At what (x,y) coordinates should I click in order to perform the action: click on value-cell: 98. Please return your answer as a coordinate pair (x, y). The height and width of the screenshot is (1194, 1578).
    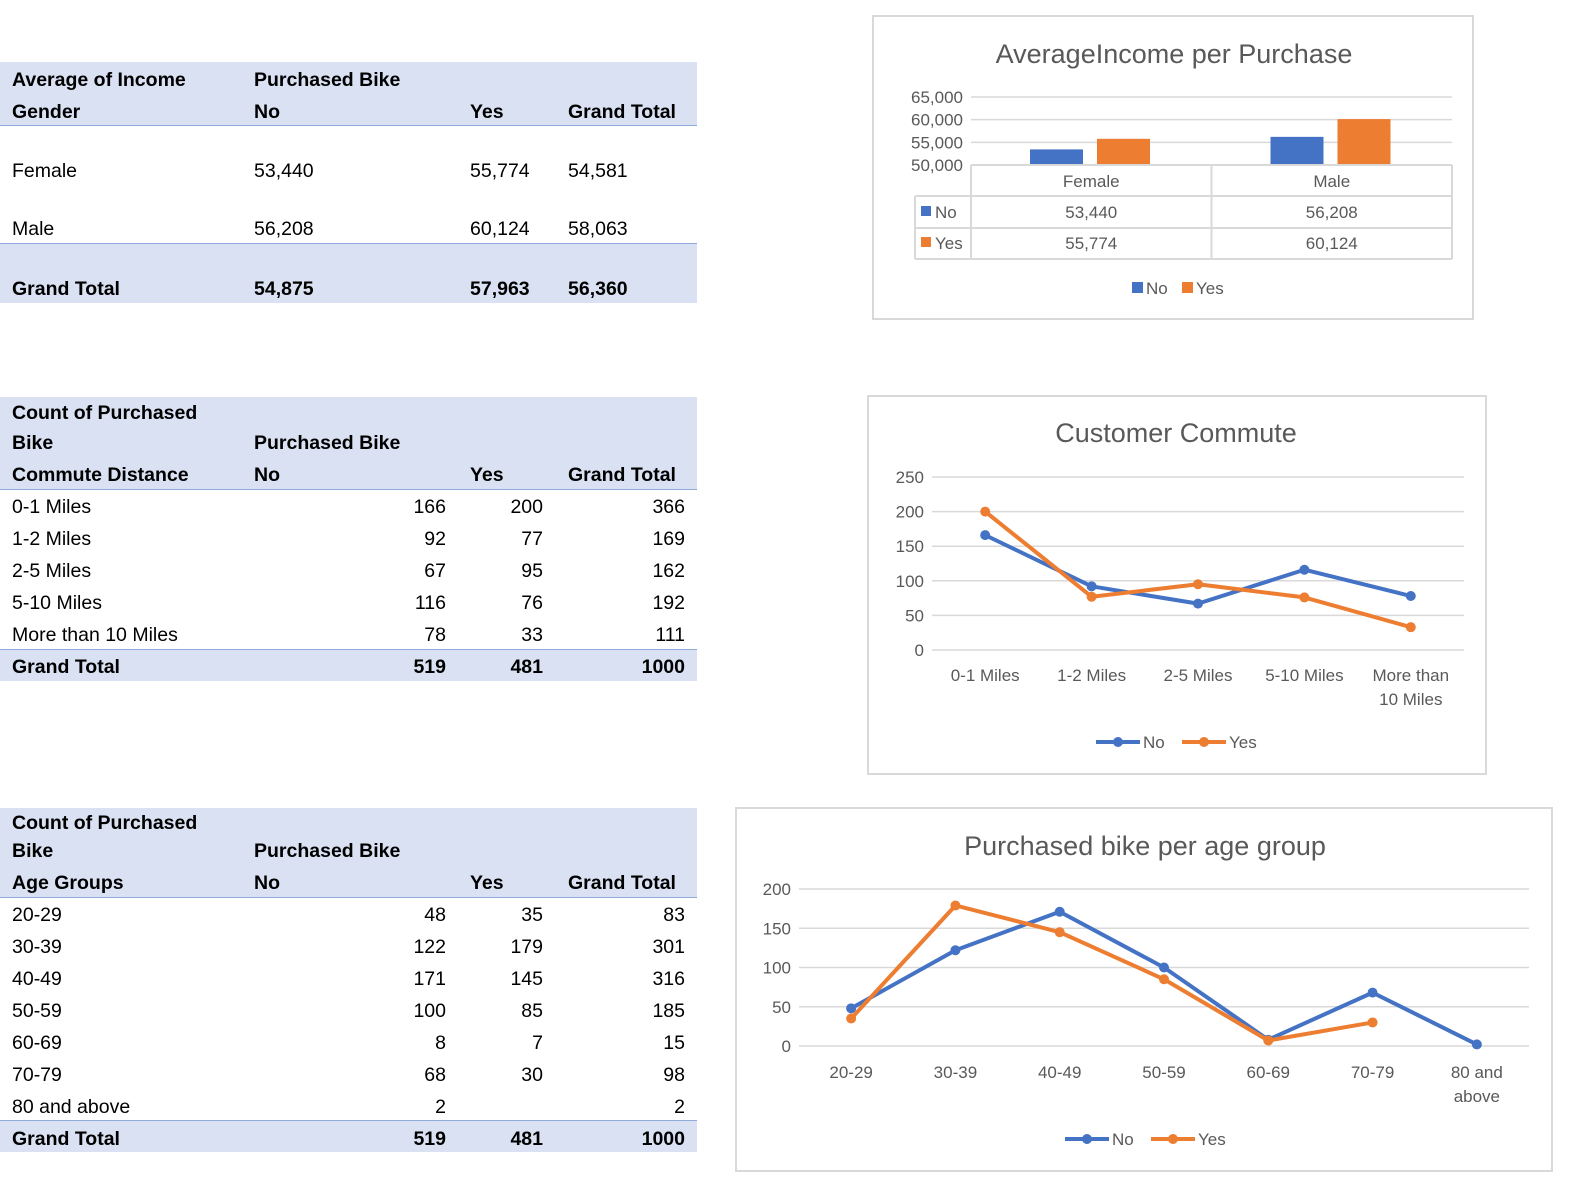
    Looking at the image, I should click on (674, 1075).